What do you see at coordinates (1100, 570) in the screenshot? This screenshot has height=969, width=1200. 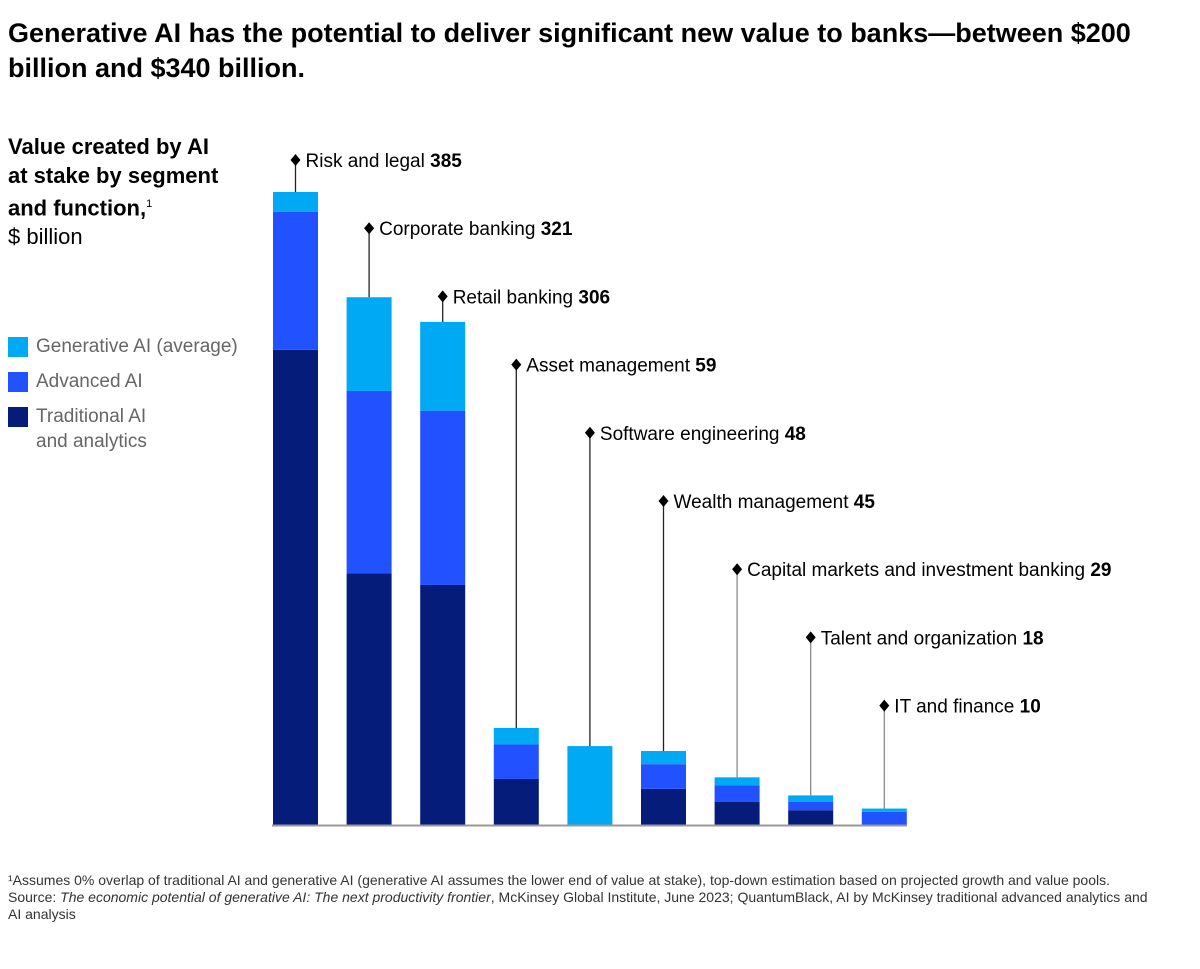 I see `category-total: 29` at bounding box center [1100, 570].